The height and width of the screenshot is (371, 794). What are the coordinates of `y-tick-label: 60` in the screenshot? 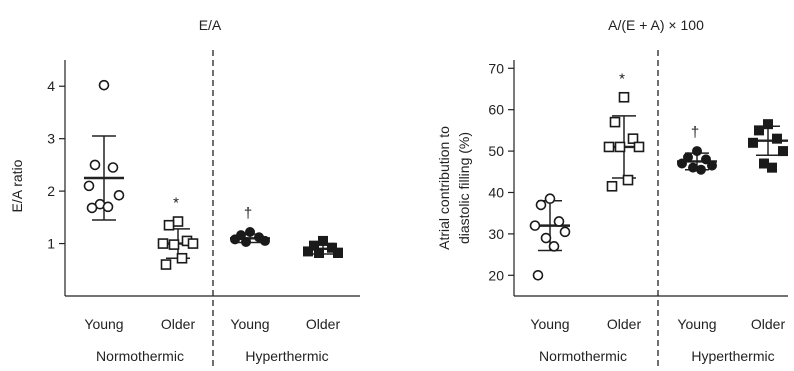 It's located at (496, 110).